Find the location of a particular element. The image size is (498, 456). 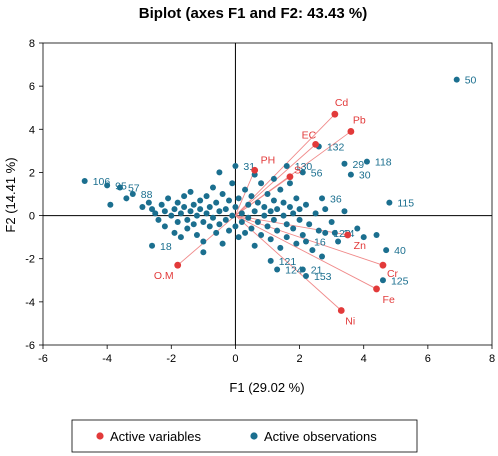

y-axis-label: F2 (14.41 %) is located at coordinates (10, 194).